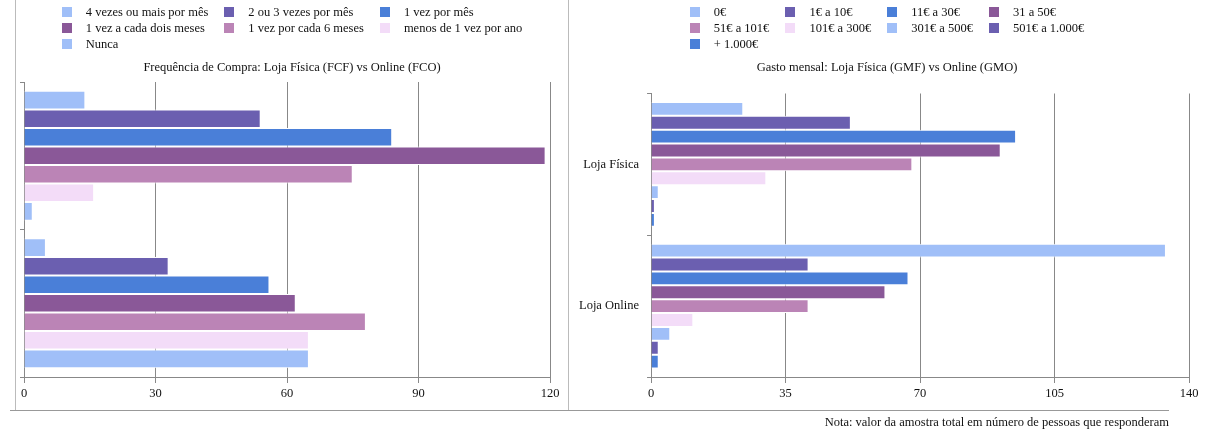 The height and width of the screenshot is (432, 1207). What do you see at coordinates (840, 28) in the screenshot?
I see `legend-label: 101€ a 300€` at bounding box center [840, 28].